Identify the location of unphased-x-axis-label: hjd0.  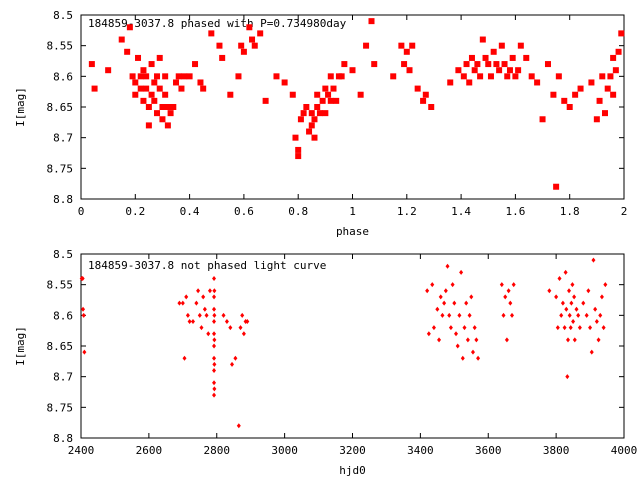
(352, 470).